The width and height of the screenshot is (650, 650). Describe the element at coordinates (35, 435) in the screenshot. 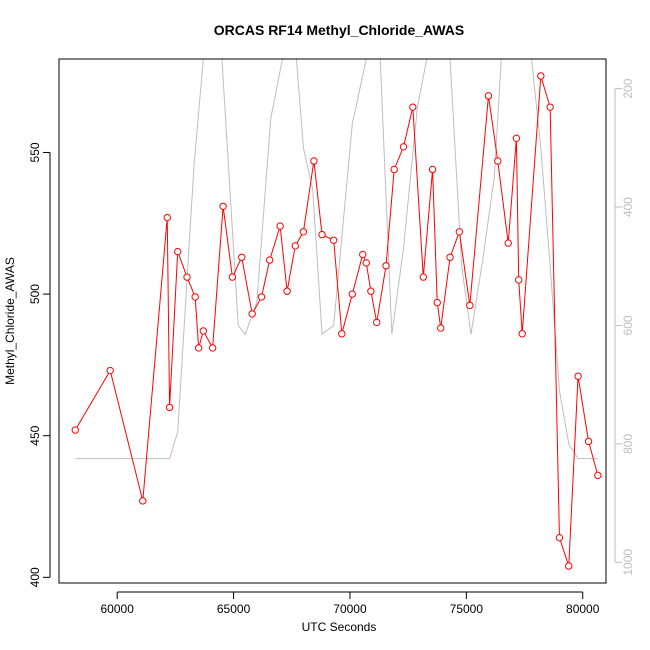

I see `y-tick-label: 450` at that location.